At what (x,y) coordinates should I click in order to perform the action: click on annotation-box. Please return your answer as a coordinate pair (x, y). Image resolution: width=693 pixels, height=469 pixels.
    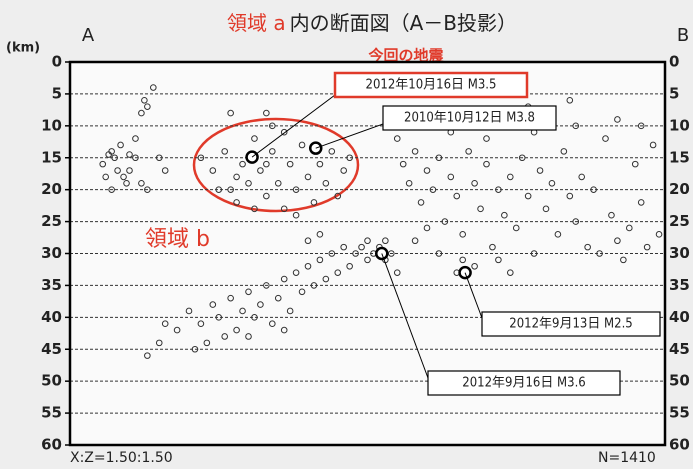
    Looking at the image, I should click on (571, 324).